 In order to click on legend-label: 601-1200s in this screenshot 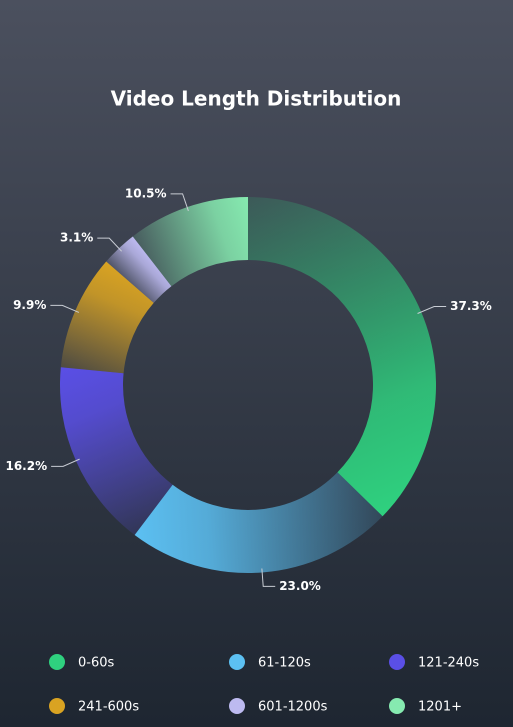, I will do `click(293, 707)`.